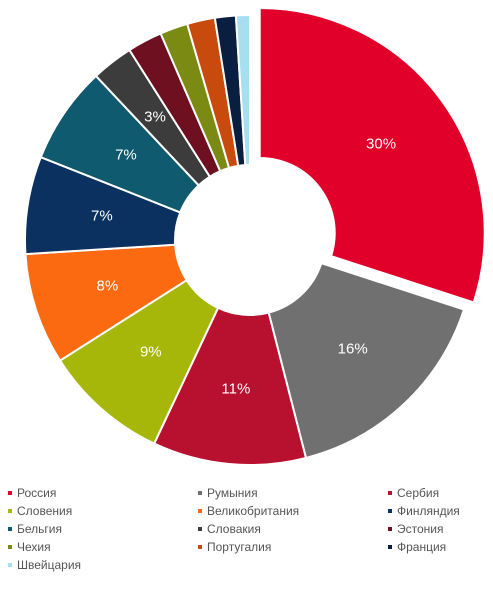 The height and width of the screenshot is (596, 493). I want to click on legend-item: Португалия, so click(234, 547).